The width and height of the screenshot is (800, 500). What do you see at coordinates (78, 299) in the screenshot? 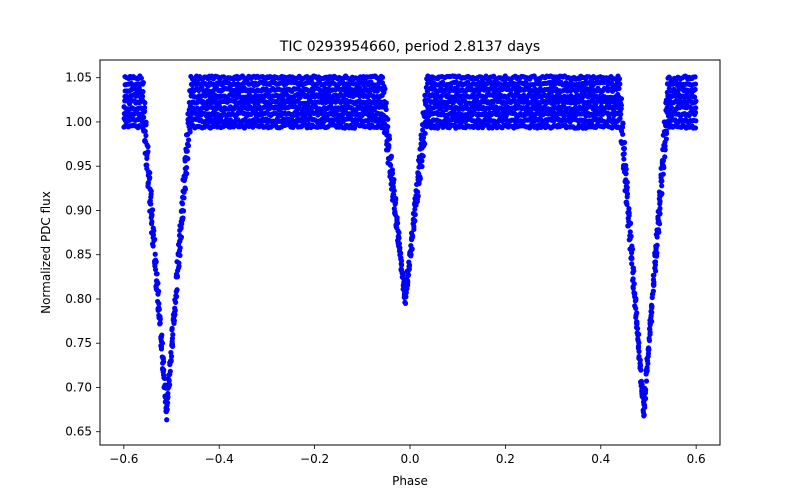
I see `y-tick-label: 0.80` at bounding box center [78, 299].